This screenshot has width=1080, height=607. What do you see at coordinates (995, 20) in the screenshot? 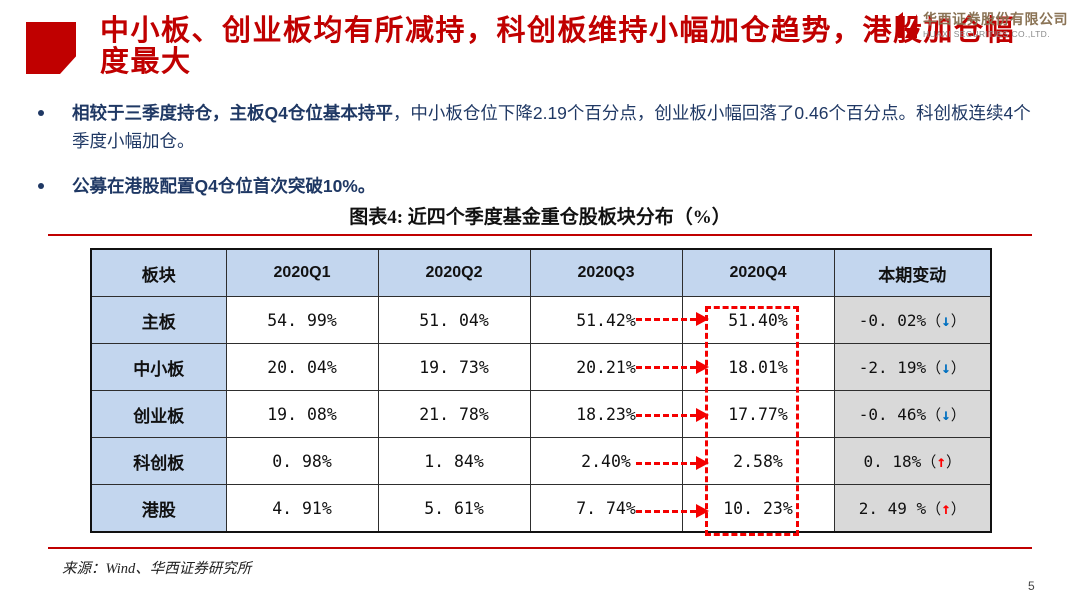
I see `company-name-cn: 华西证券股份有限公司` at bounding box center [995, 20].